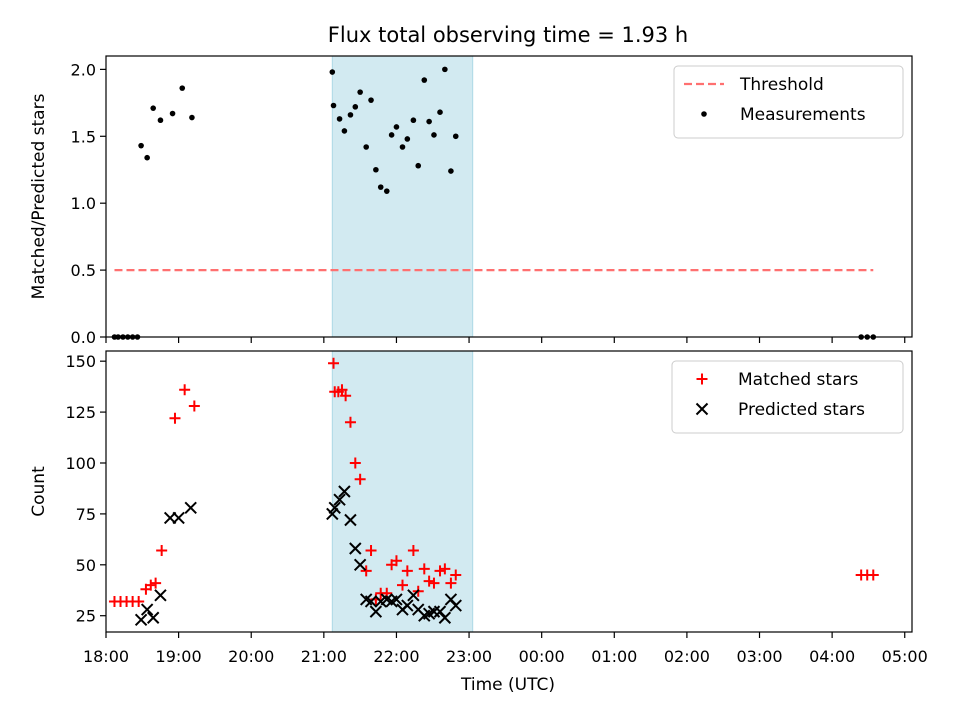 The width and height of the screenshot is (960, 720). Describe the element at coordinates (702, 379) in the screenshot. I see `legend-matched-swatch` at that location.